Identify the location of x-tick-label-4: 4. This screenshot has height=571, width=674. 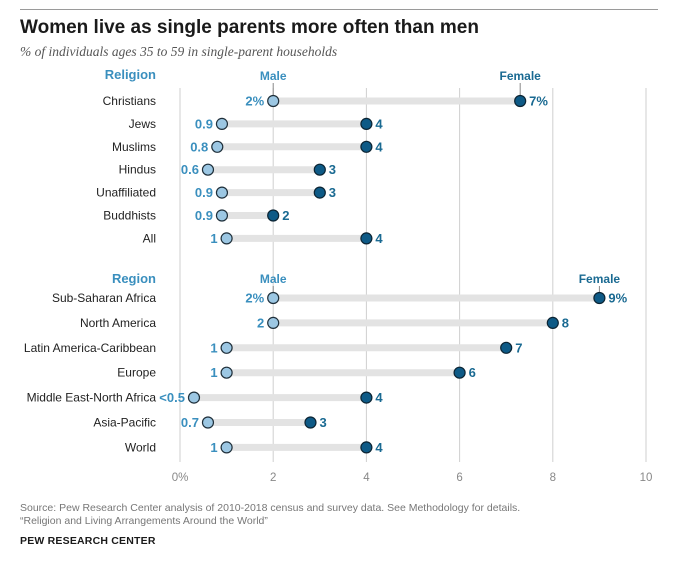
(366, 478).